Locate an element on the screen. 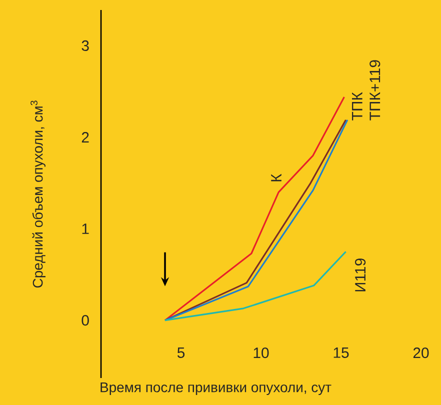  x-tick-label: 5 is located at coordinates (181, 353).